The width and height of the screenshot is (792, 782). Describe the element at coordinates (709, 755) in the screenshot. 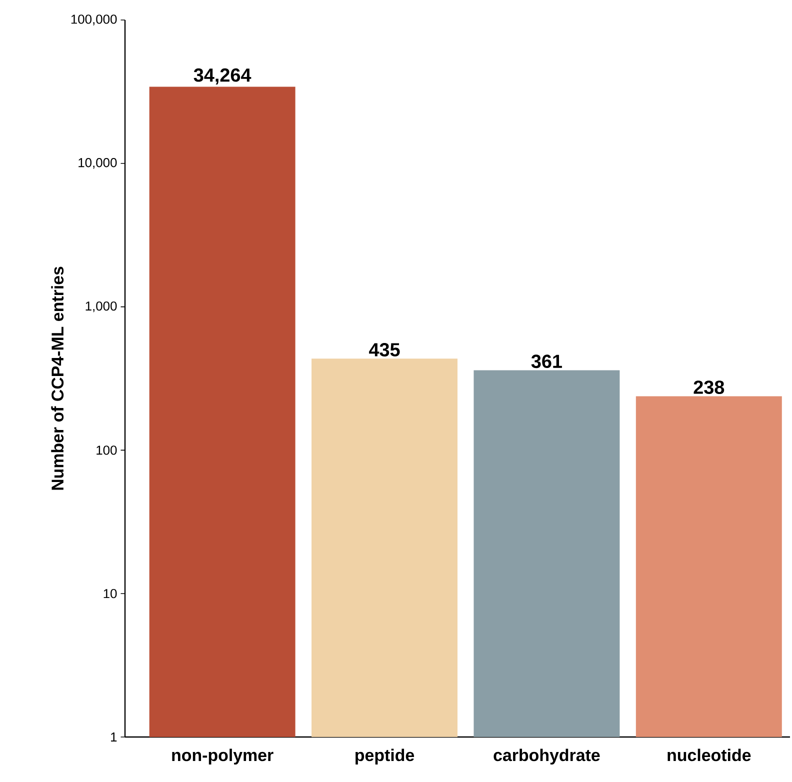

I see `x-tick-label: nucleotide` at that location.